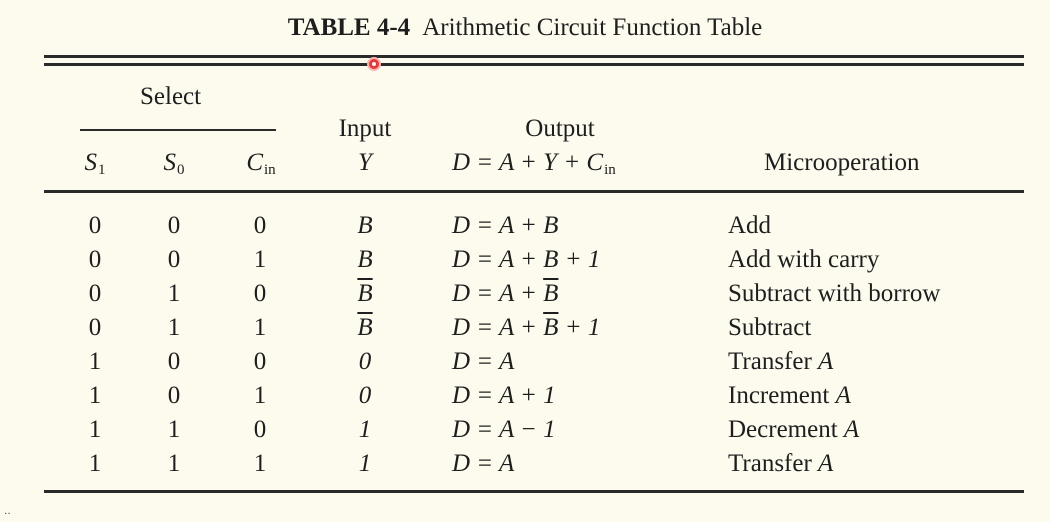 The width and height of the screenshot is (1050, 522). What do you see at coordinates (95, 163) in the screenshot?
I see `header-s1: S1` at bounding box center [95, 163].